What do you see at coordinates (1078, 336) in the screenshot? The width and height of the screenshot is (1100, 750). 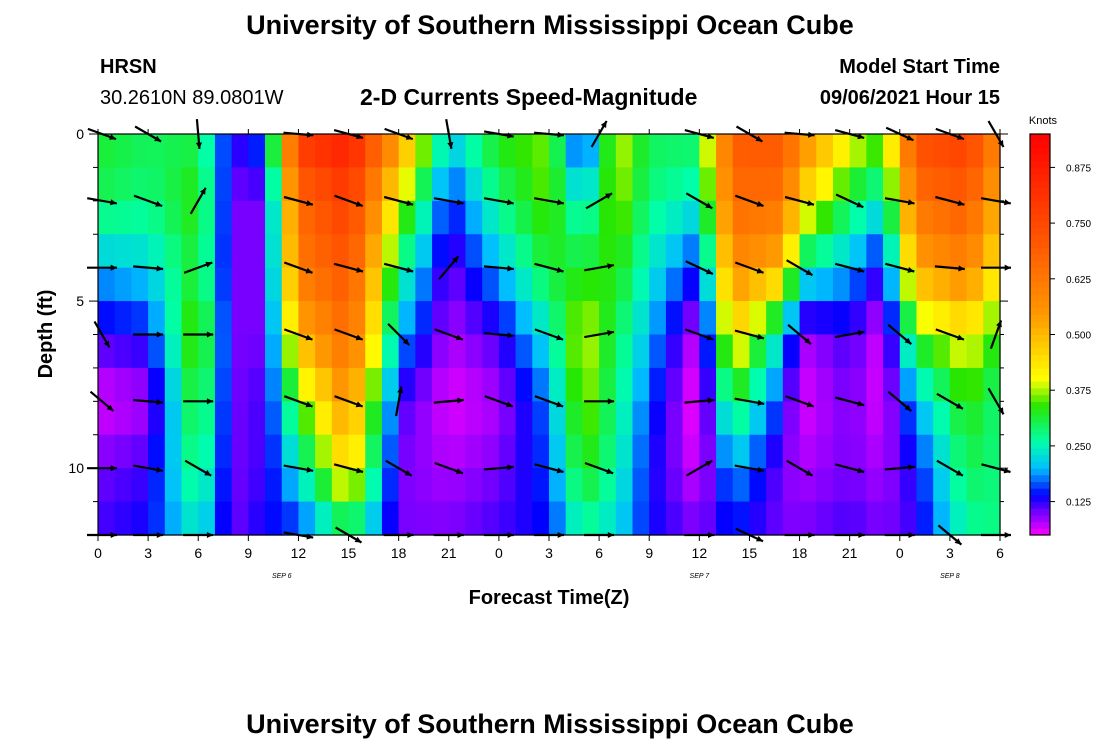 I see `colorbar-tick-label: 0.500` at bounding box center [1078, 336].